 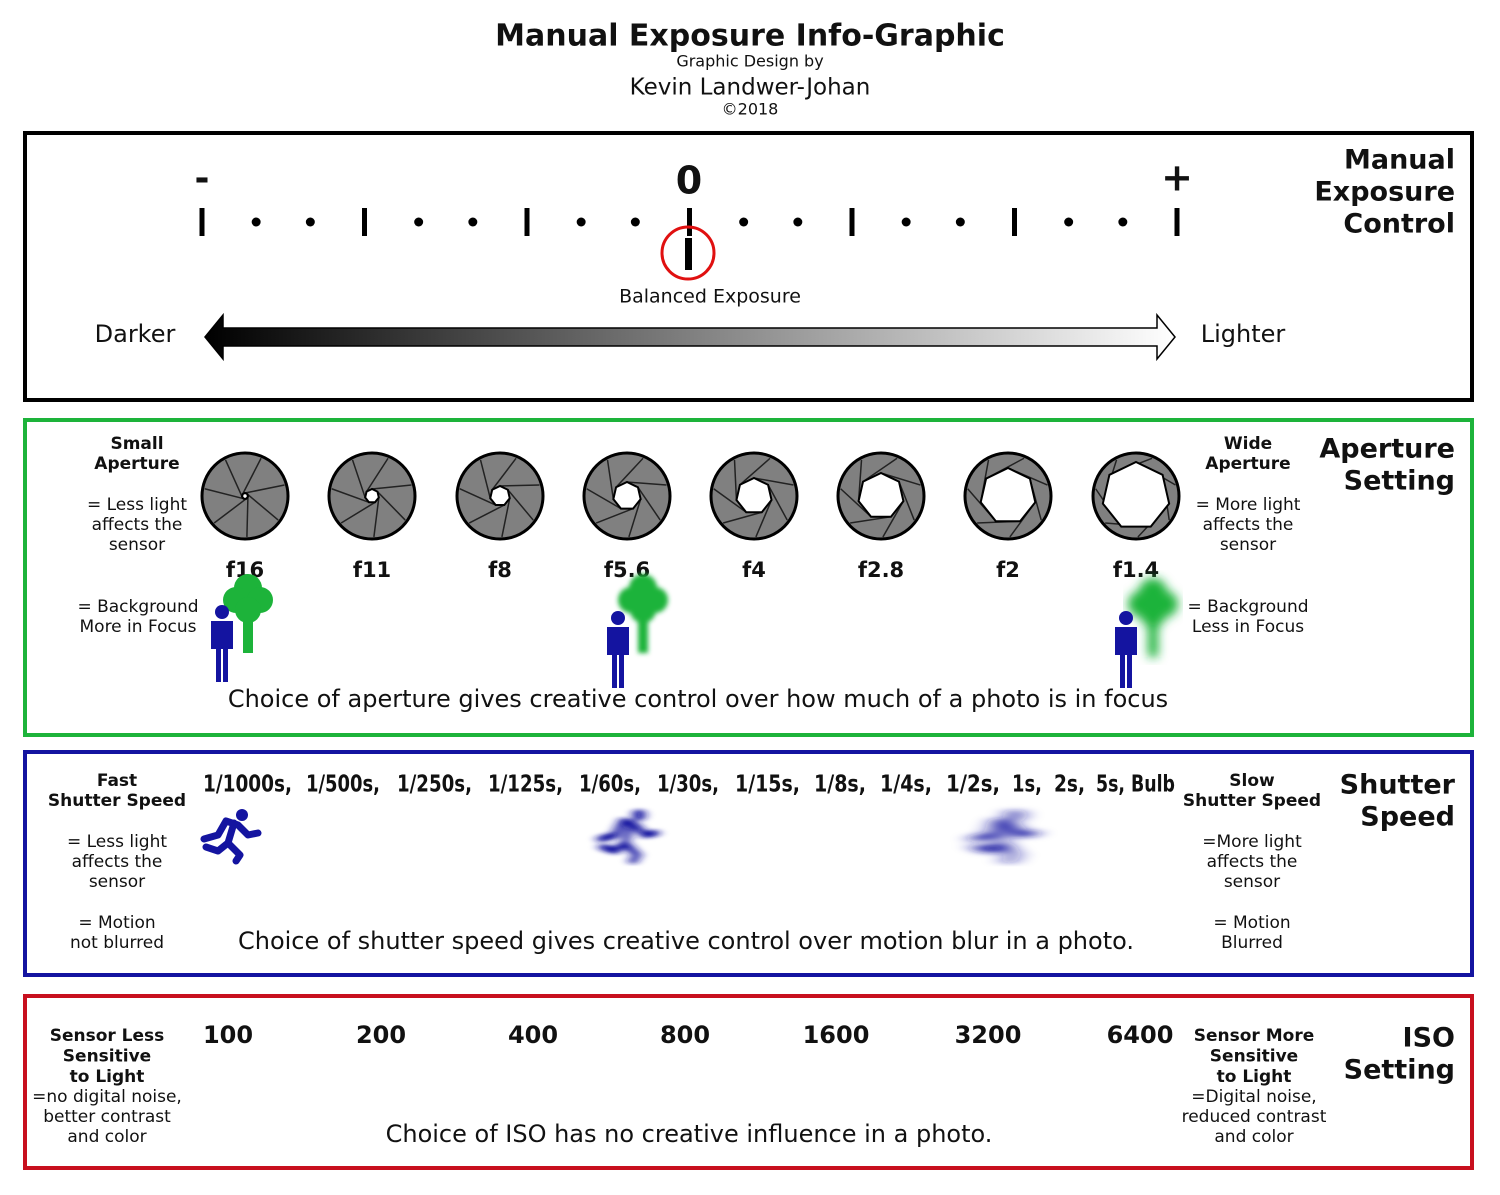 I want to click on shutter-speed: 2s,, so click(x=1069, y=785).